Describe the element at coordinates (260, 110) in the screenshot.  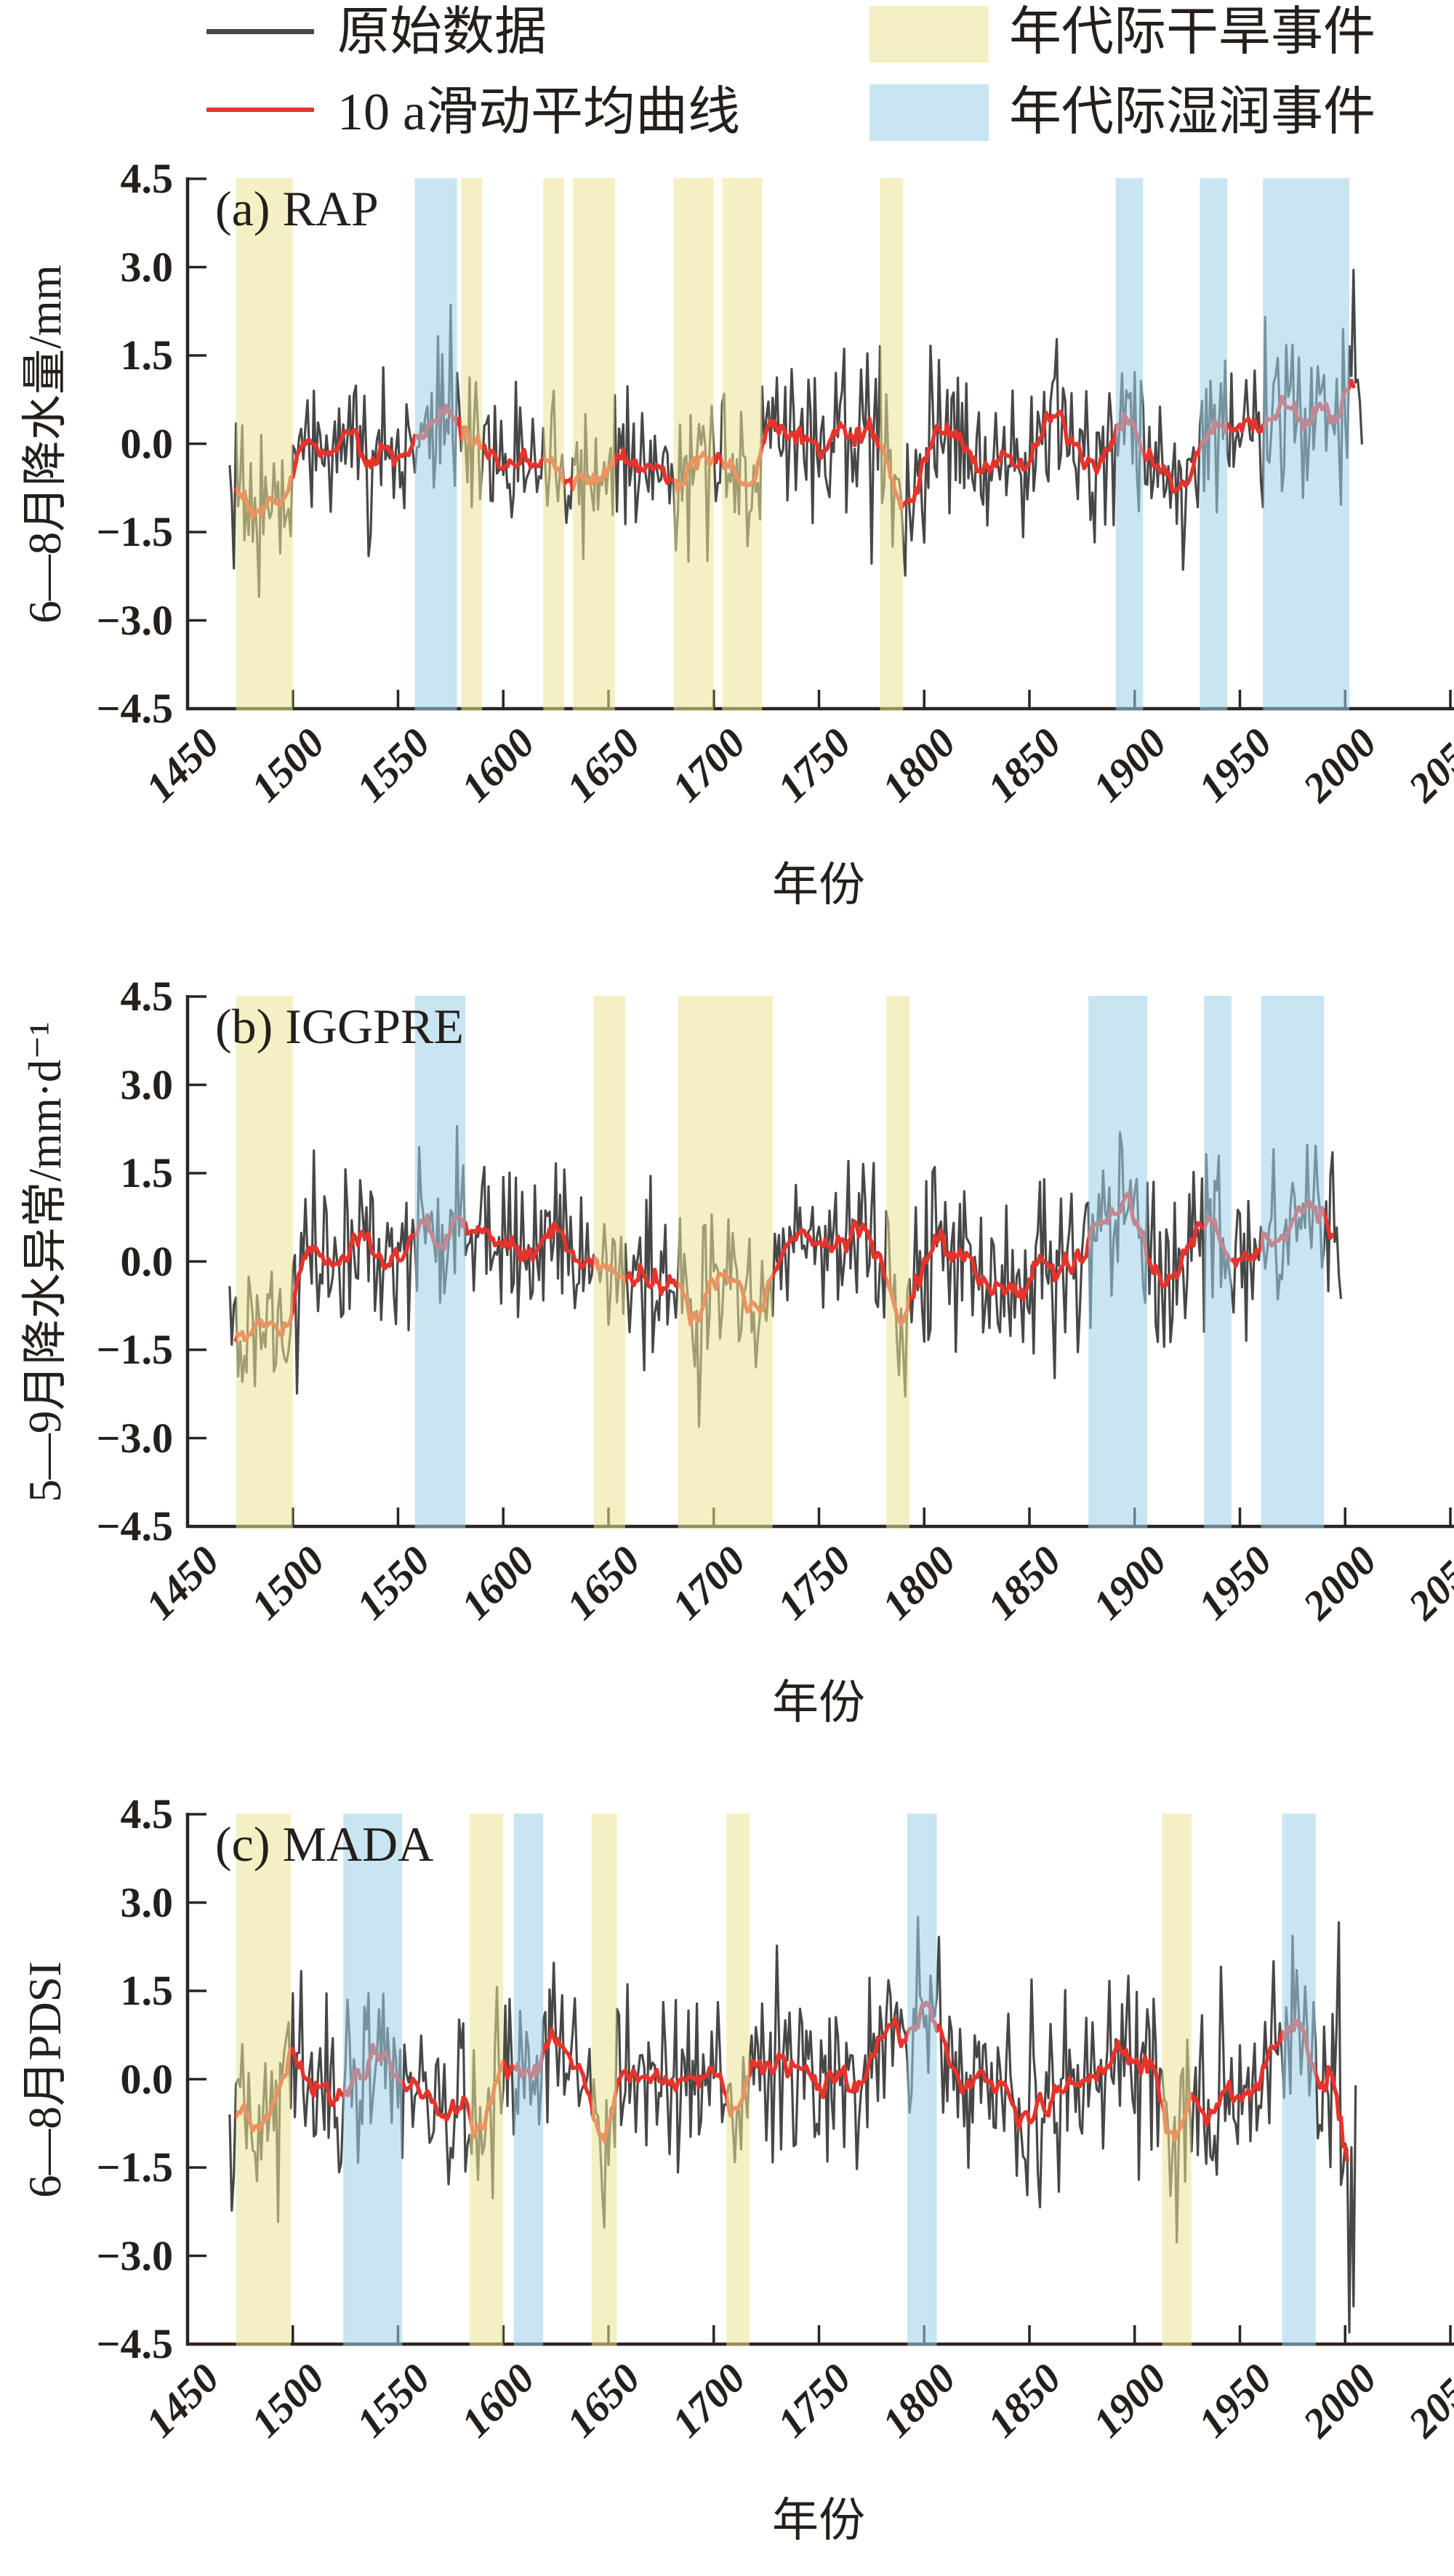
I see `legend-ma-line-swatch` at that location.